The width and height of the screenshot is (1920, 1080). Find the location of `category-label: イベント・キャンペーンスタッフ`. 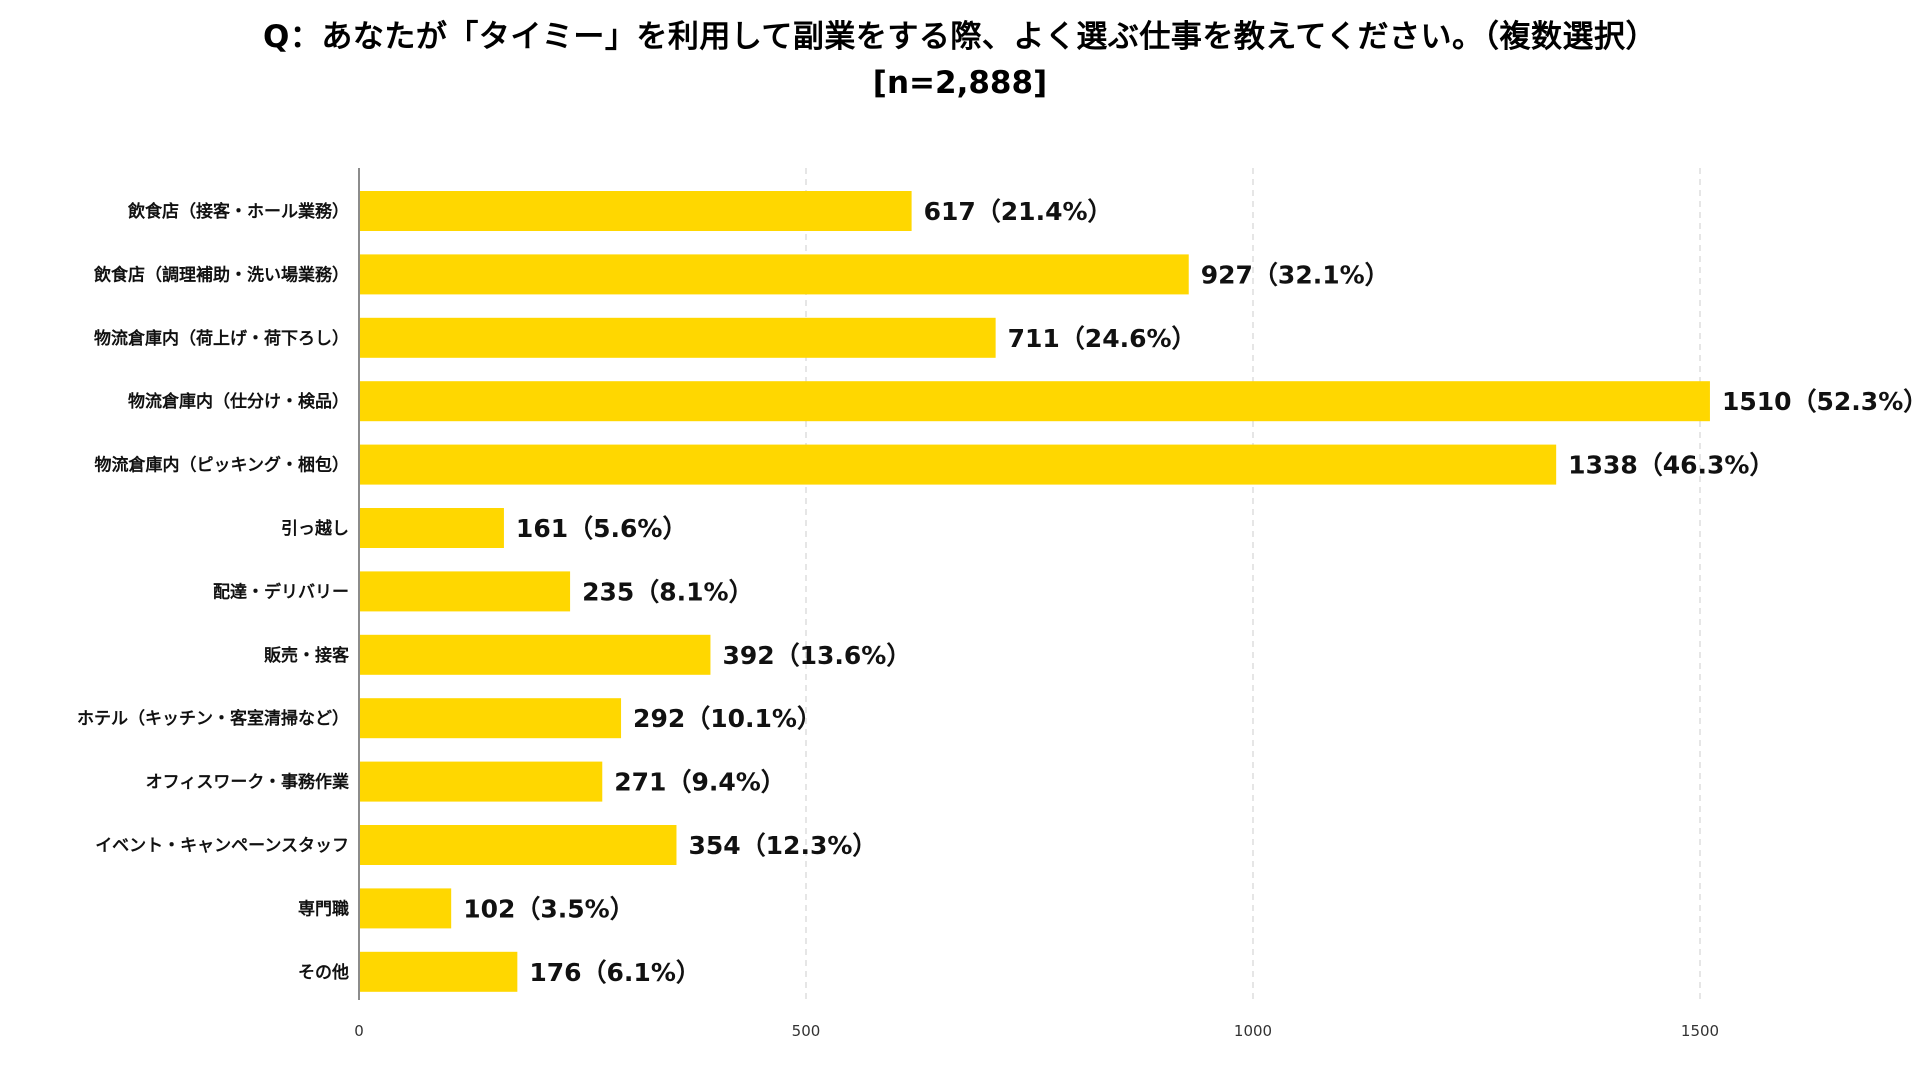

category-label: イベント・キャンペーンスタッフ is located at coordinates (222, 846).